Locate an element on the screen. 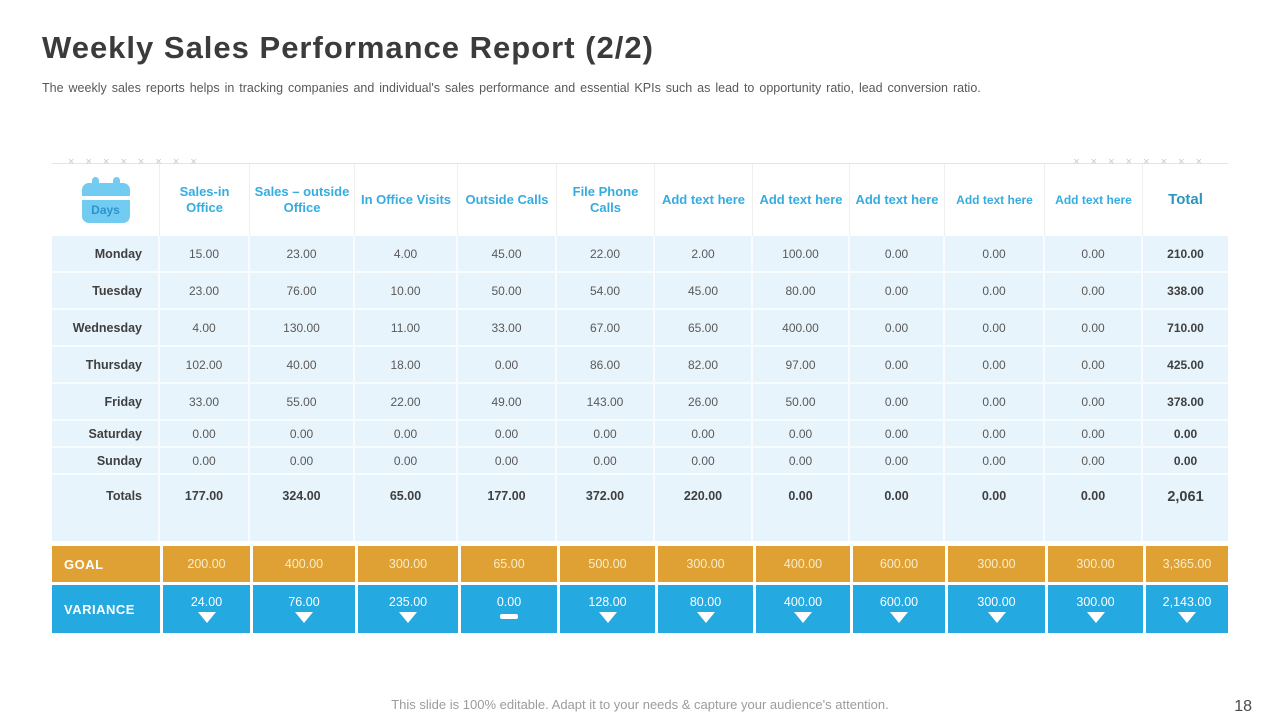  value-cell: 76.00 is located at coordinates (302, 291).